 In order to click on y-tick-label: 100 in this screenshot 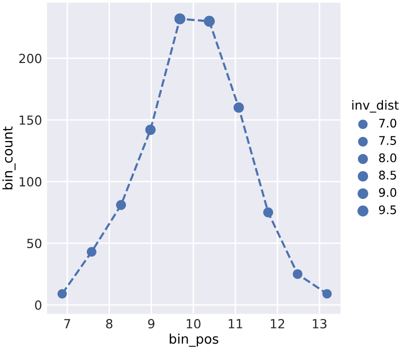, I will do `click(31, 182)`.